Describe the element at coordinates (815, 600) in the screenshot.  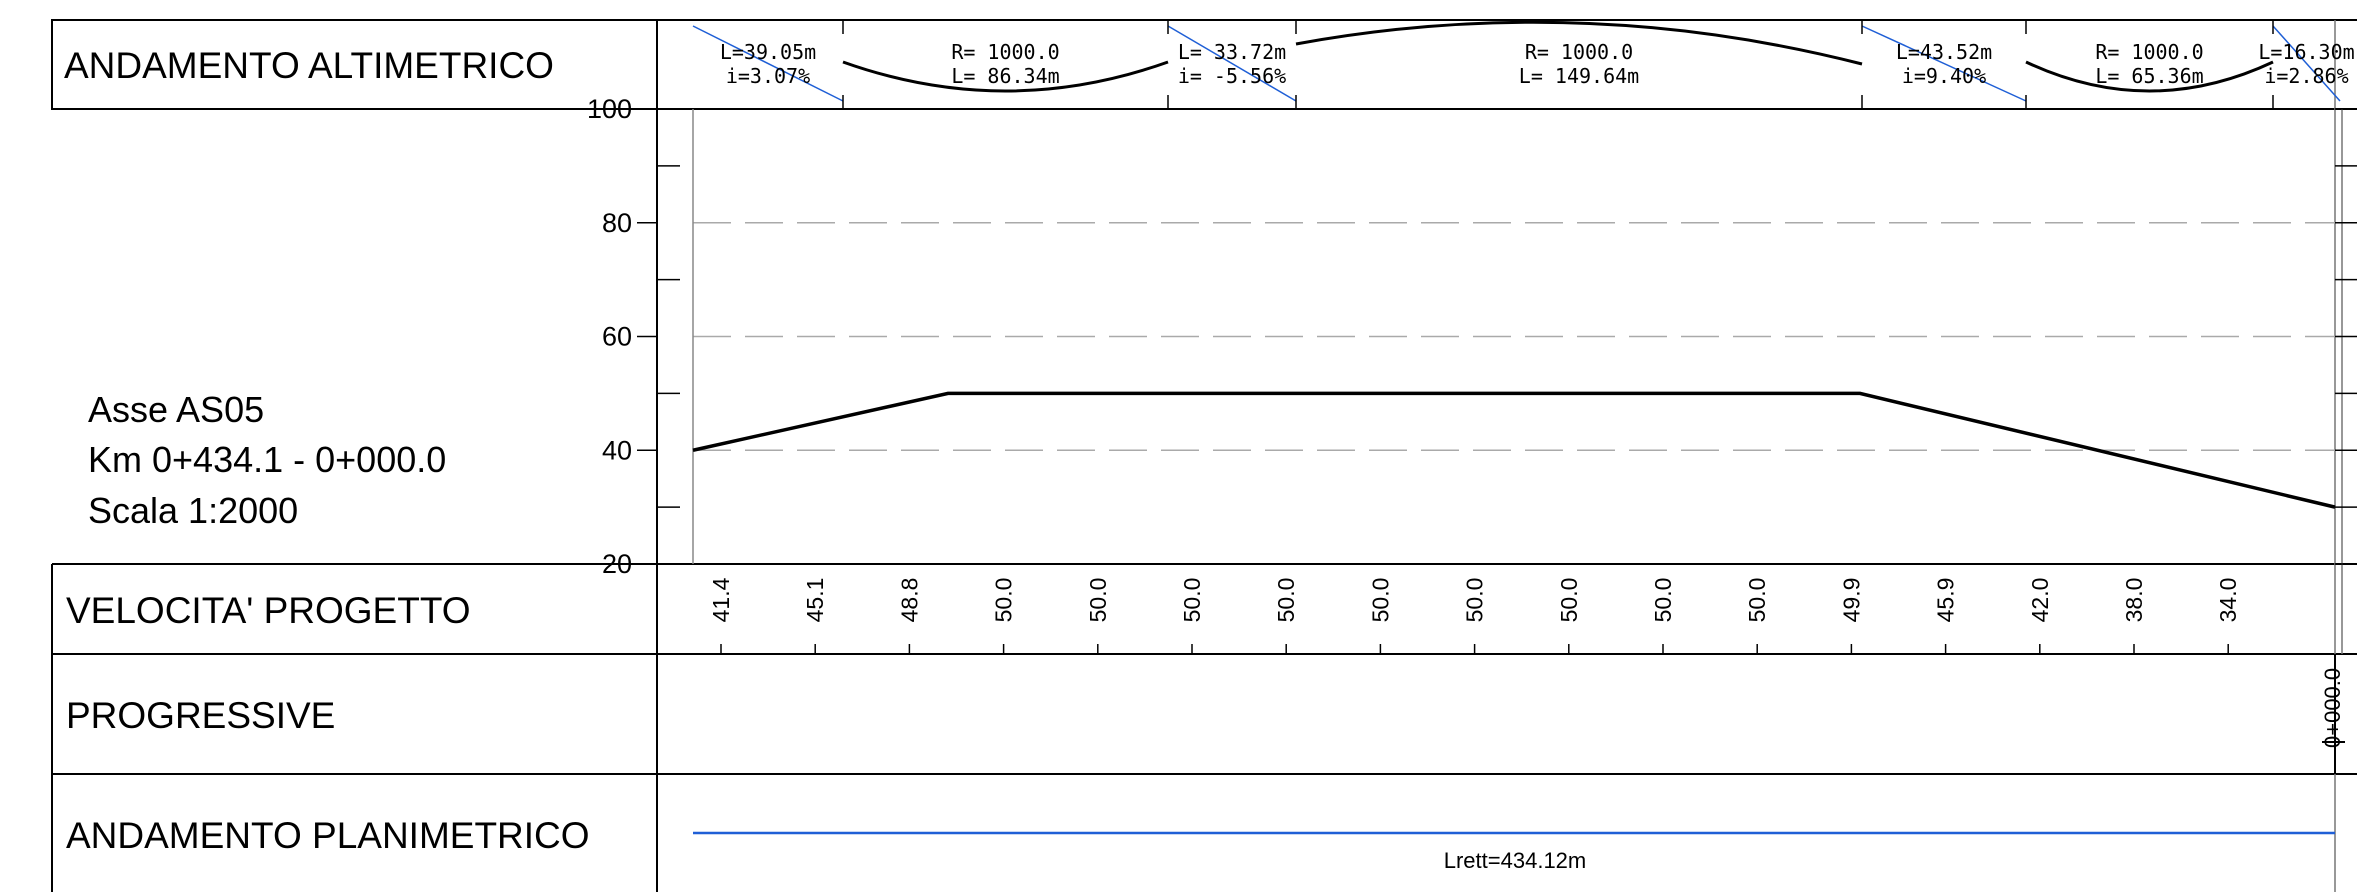
I see `speed-value: 45.1` at that location.